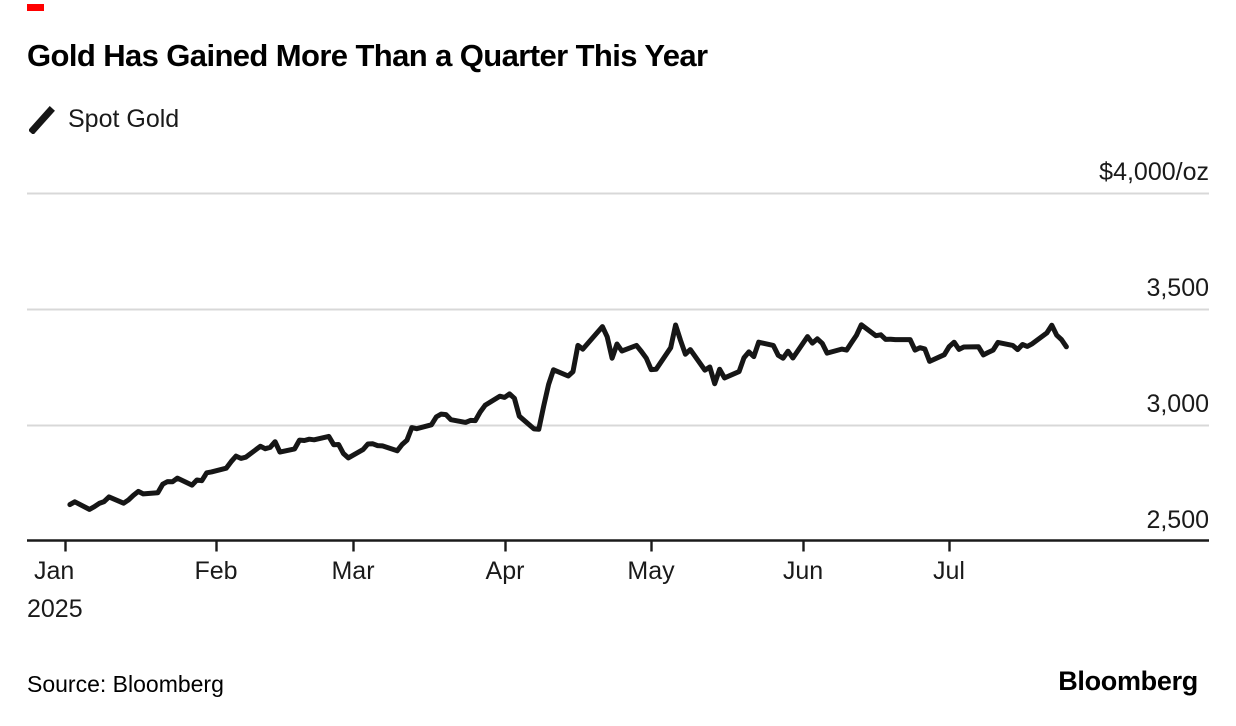 Image resolution: width=1236 pixels, height=726 pixels. I want to click on y-axis-label: $4,000/oz, so click(1154, 172).